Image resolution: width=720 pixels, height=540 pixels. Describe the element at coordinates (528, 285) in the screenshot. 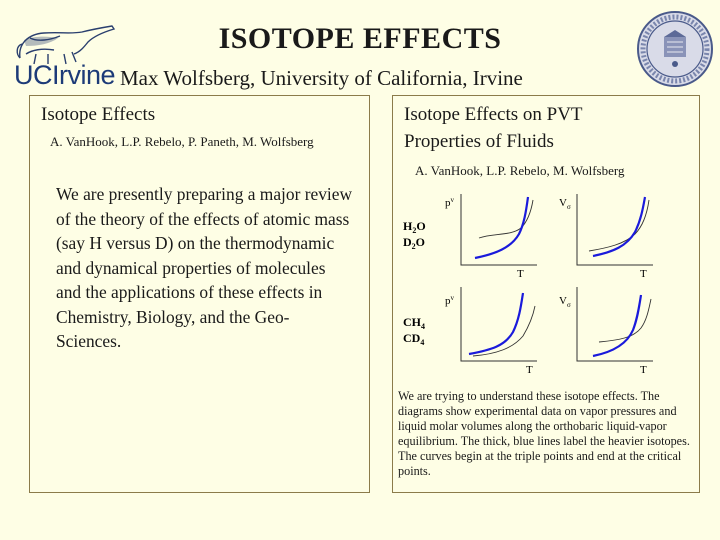

I see `isotope-graphs: H2O D2O CH4 CD4 pv Vσ pv Vσ T T T T` at that location.